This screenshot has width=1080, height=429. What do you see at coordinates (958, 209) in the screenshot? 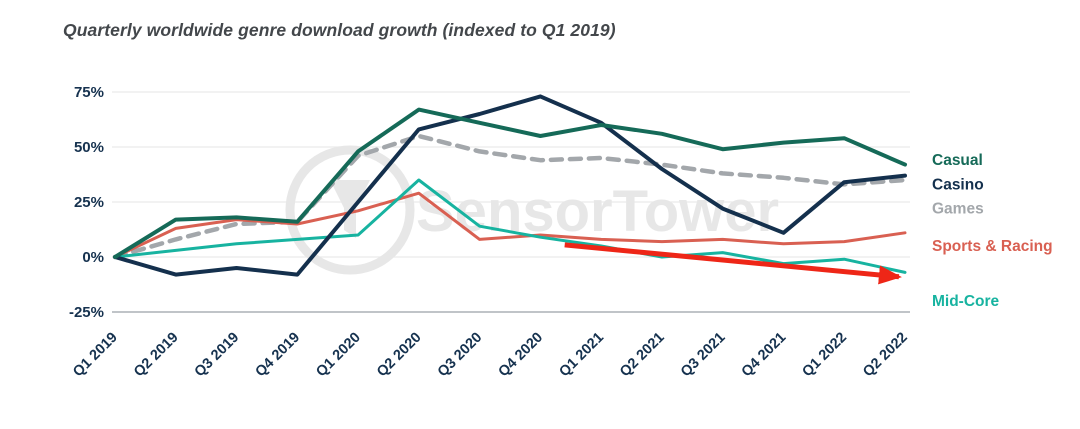
I see `series-label-games: Games` at bounding box center [958, 209].